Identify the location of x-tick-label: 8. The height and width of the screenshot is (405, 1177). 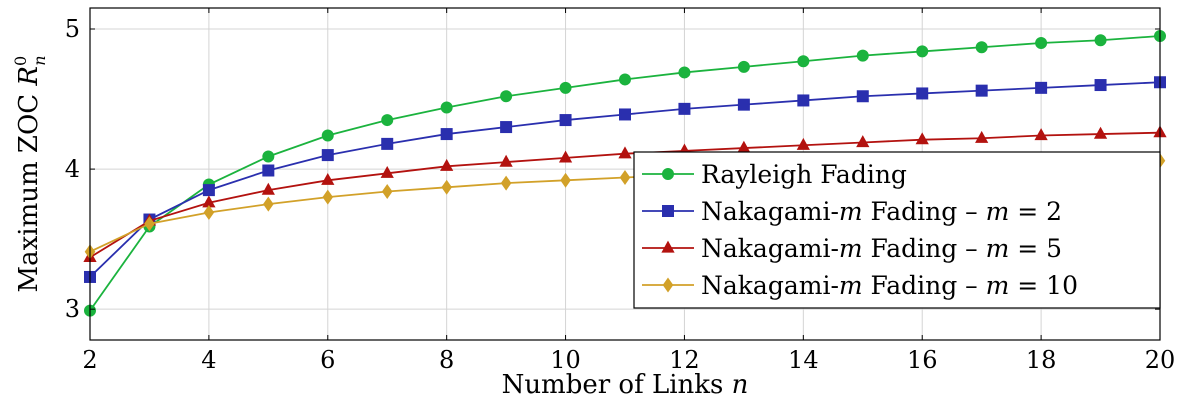
(446, 360).